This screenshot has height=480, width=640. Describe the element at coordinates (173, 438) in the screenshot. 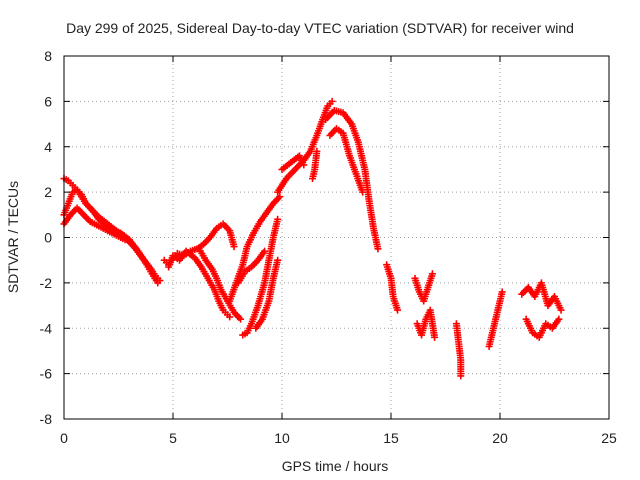

I see `x-tick-label: 5` at that location.